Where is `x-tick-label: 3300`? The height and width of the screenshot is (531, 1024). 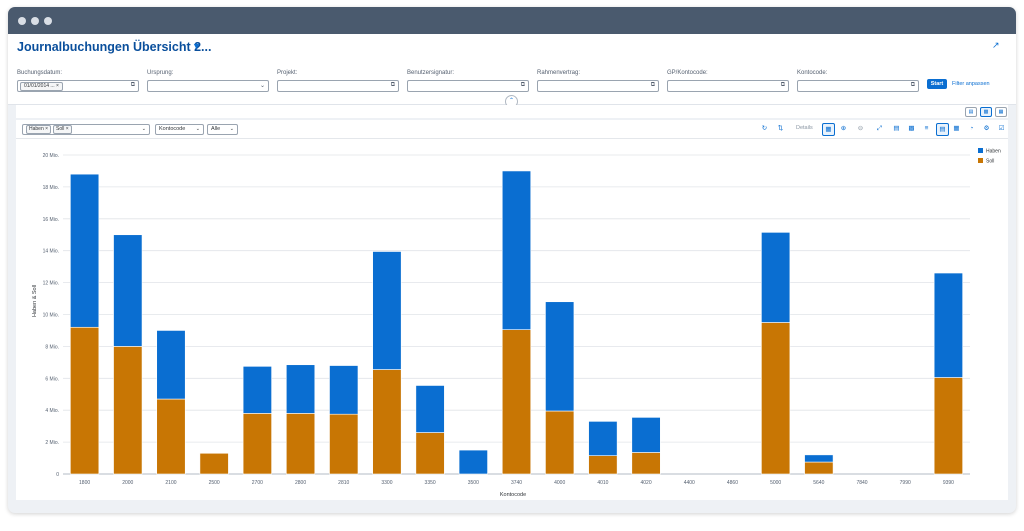
x-tick-label: 3300 is located at coordinates (386, 483).